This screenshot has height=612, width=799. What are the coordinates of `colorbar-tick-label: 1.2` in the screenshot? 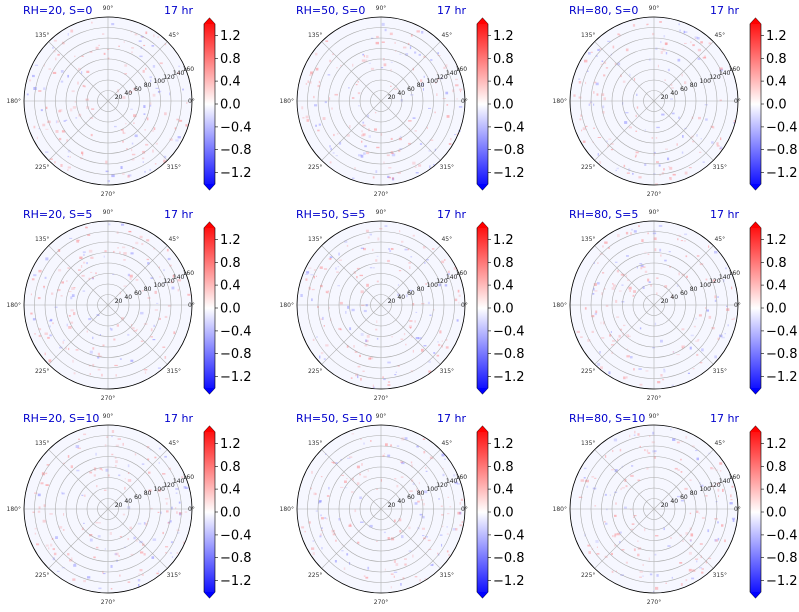 It's located at (230, 36).